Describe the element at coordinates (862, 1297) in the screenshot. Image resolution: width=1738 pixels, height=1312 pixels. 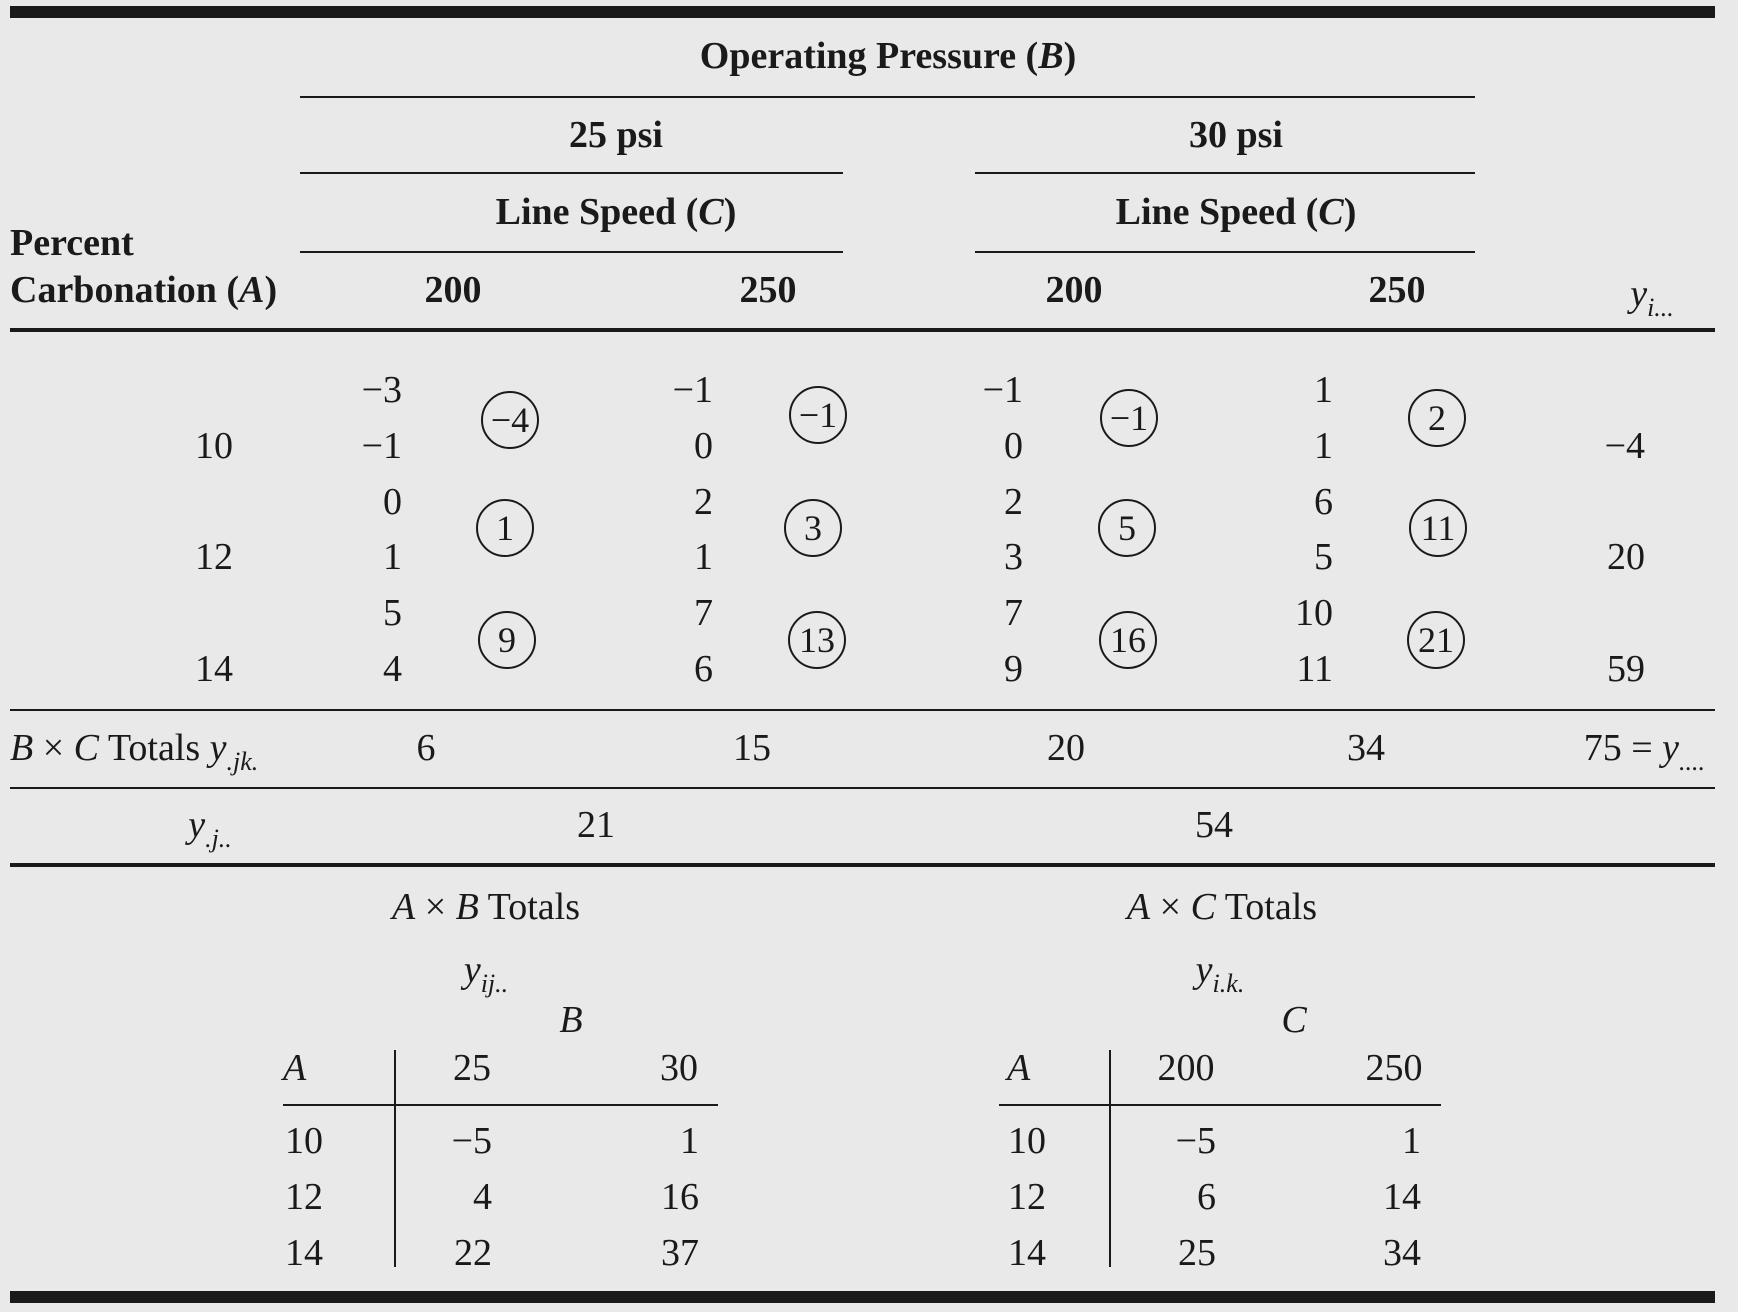
I see `bottom-rule` at that location.